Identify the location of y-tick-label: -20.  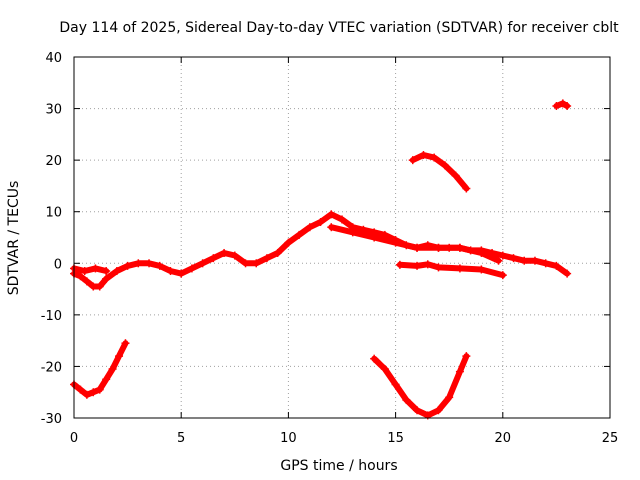
(51, 367).